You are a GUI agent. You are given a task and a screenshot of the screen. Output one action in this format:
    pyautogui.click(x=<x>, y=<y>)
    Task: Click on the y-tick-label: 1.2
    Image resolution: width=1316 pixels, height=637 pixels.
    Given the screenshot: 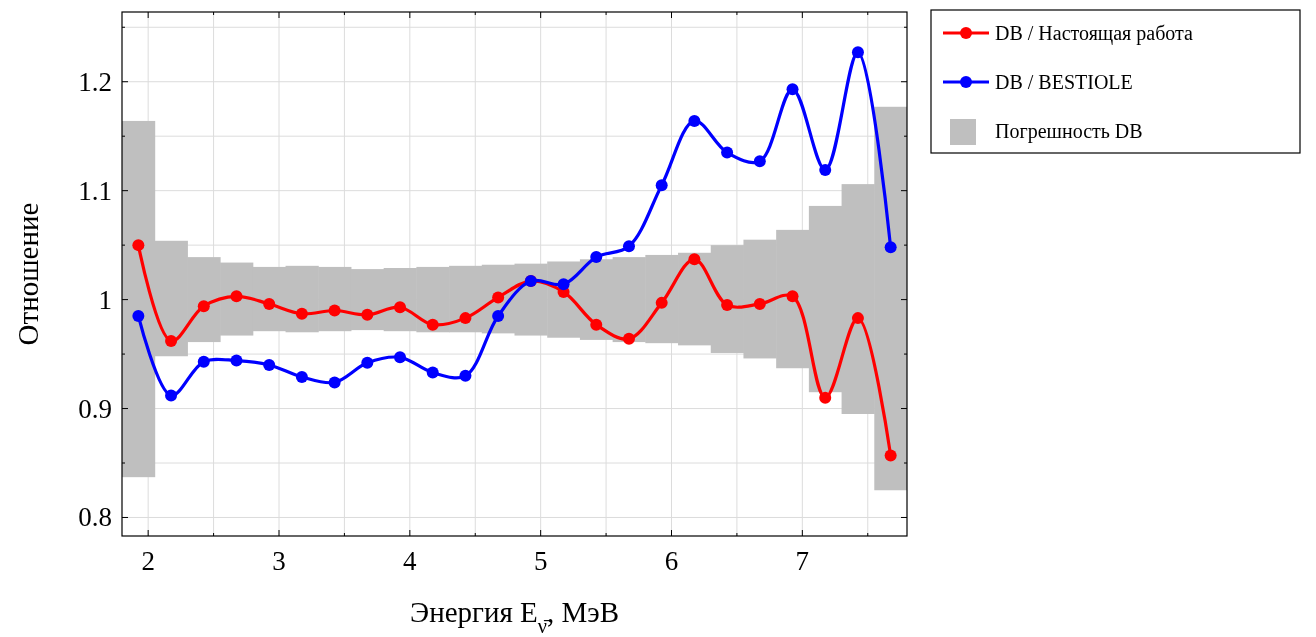 What is the action you would take?
    pyautogui.click(x=95, y=81)
    